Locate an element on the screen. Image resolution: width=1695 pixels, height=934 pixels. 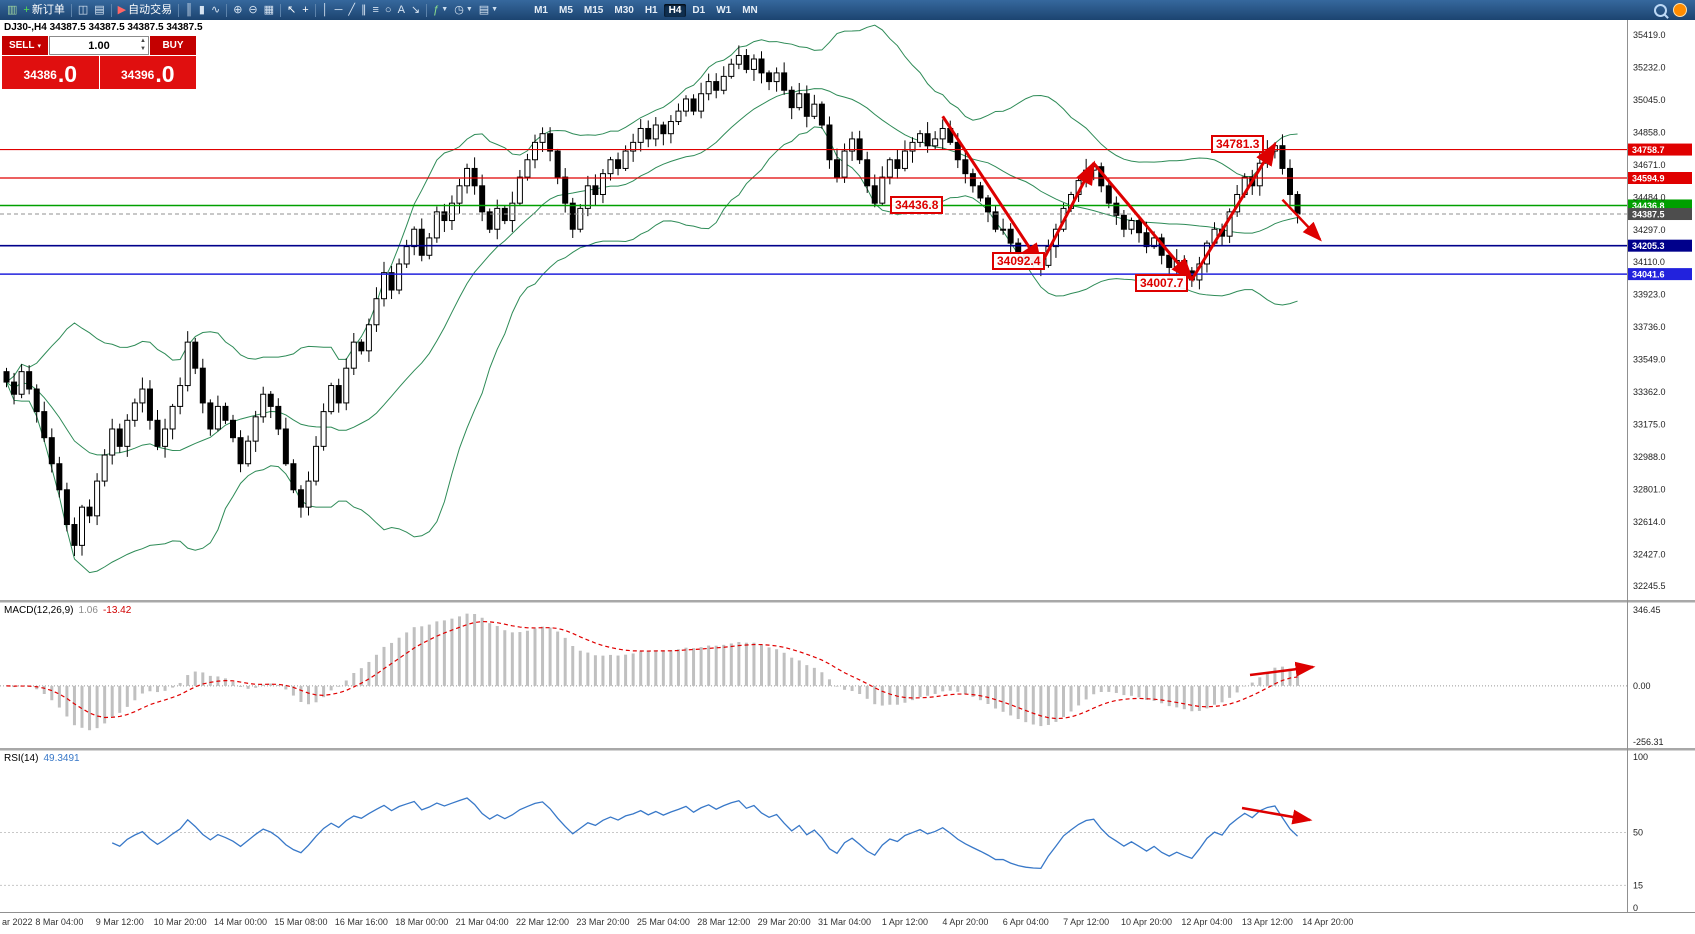
crosshair-icon: + is located at coordinates (305, 10).